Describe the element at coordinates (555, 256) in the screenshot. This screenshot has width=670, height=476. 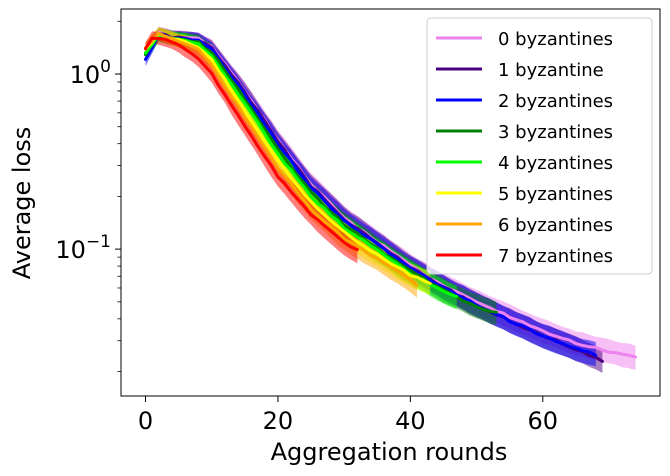
I see `legend-label: 7 byzantines` at that location.